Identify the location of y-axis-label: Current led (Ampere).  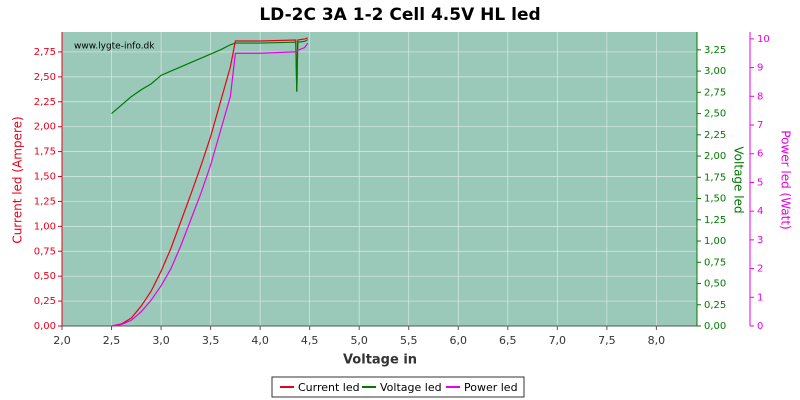
(18, 179).